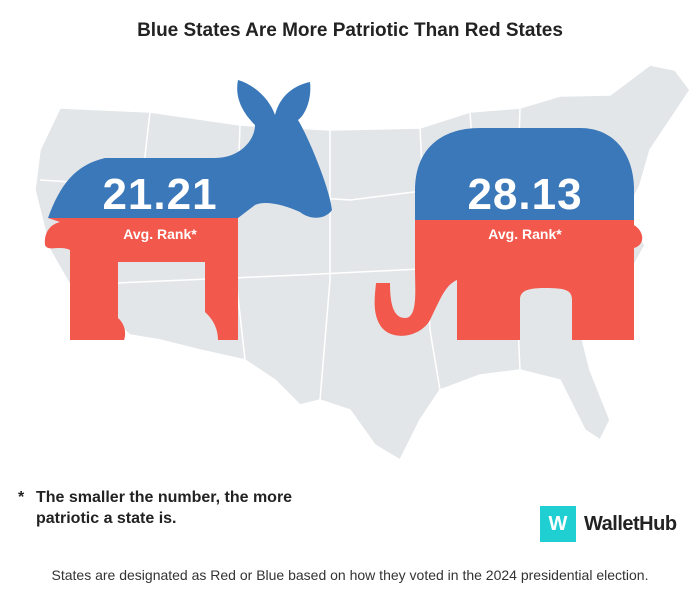 Image resolution: width=700 pixels, height=608 pixels. I want to click on logo-mark: W, so click(558, 524).